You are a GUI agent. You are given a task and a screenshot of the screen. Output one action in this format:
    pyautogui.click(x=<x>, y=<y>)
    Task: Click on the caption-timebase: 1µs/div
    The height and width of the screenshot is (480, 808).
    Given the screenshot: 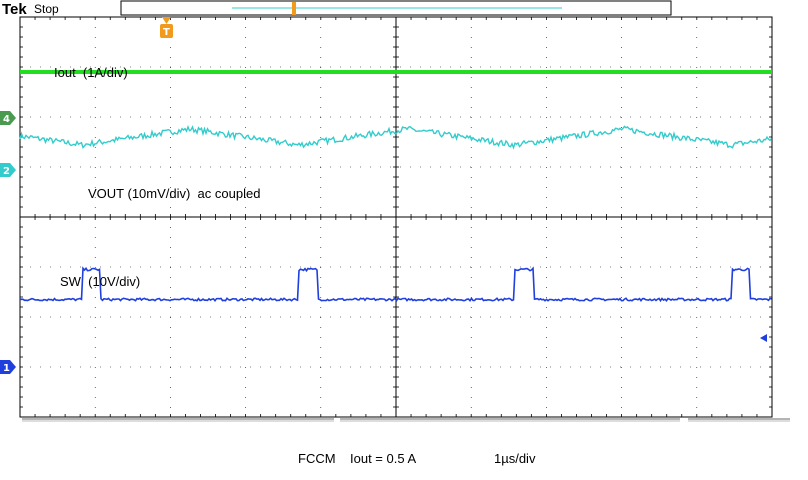 What is the action you would take?
    pyautogui.click(x=515, y=458)
    